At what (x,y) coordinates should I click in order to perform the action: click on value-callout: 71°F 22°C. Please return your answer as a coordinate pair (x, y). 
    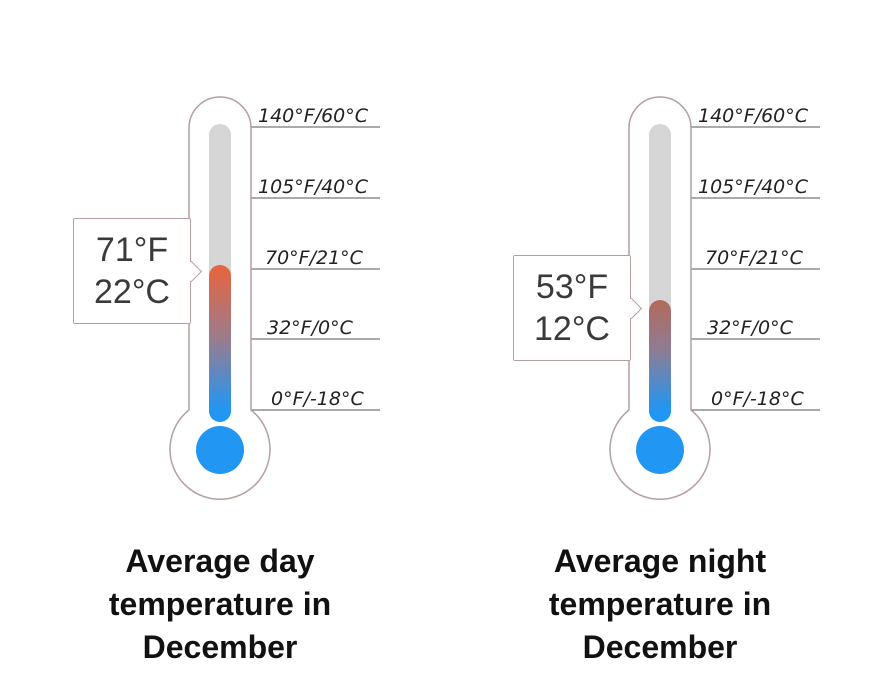
    Looking at the image, I should click on (132, 271).